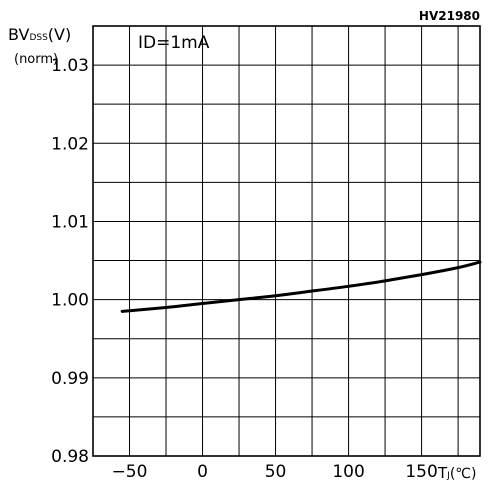  Describe the element at coordinates (421, 472) in the screenshot. I see `x-tick-label: 150` at that location.